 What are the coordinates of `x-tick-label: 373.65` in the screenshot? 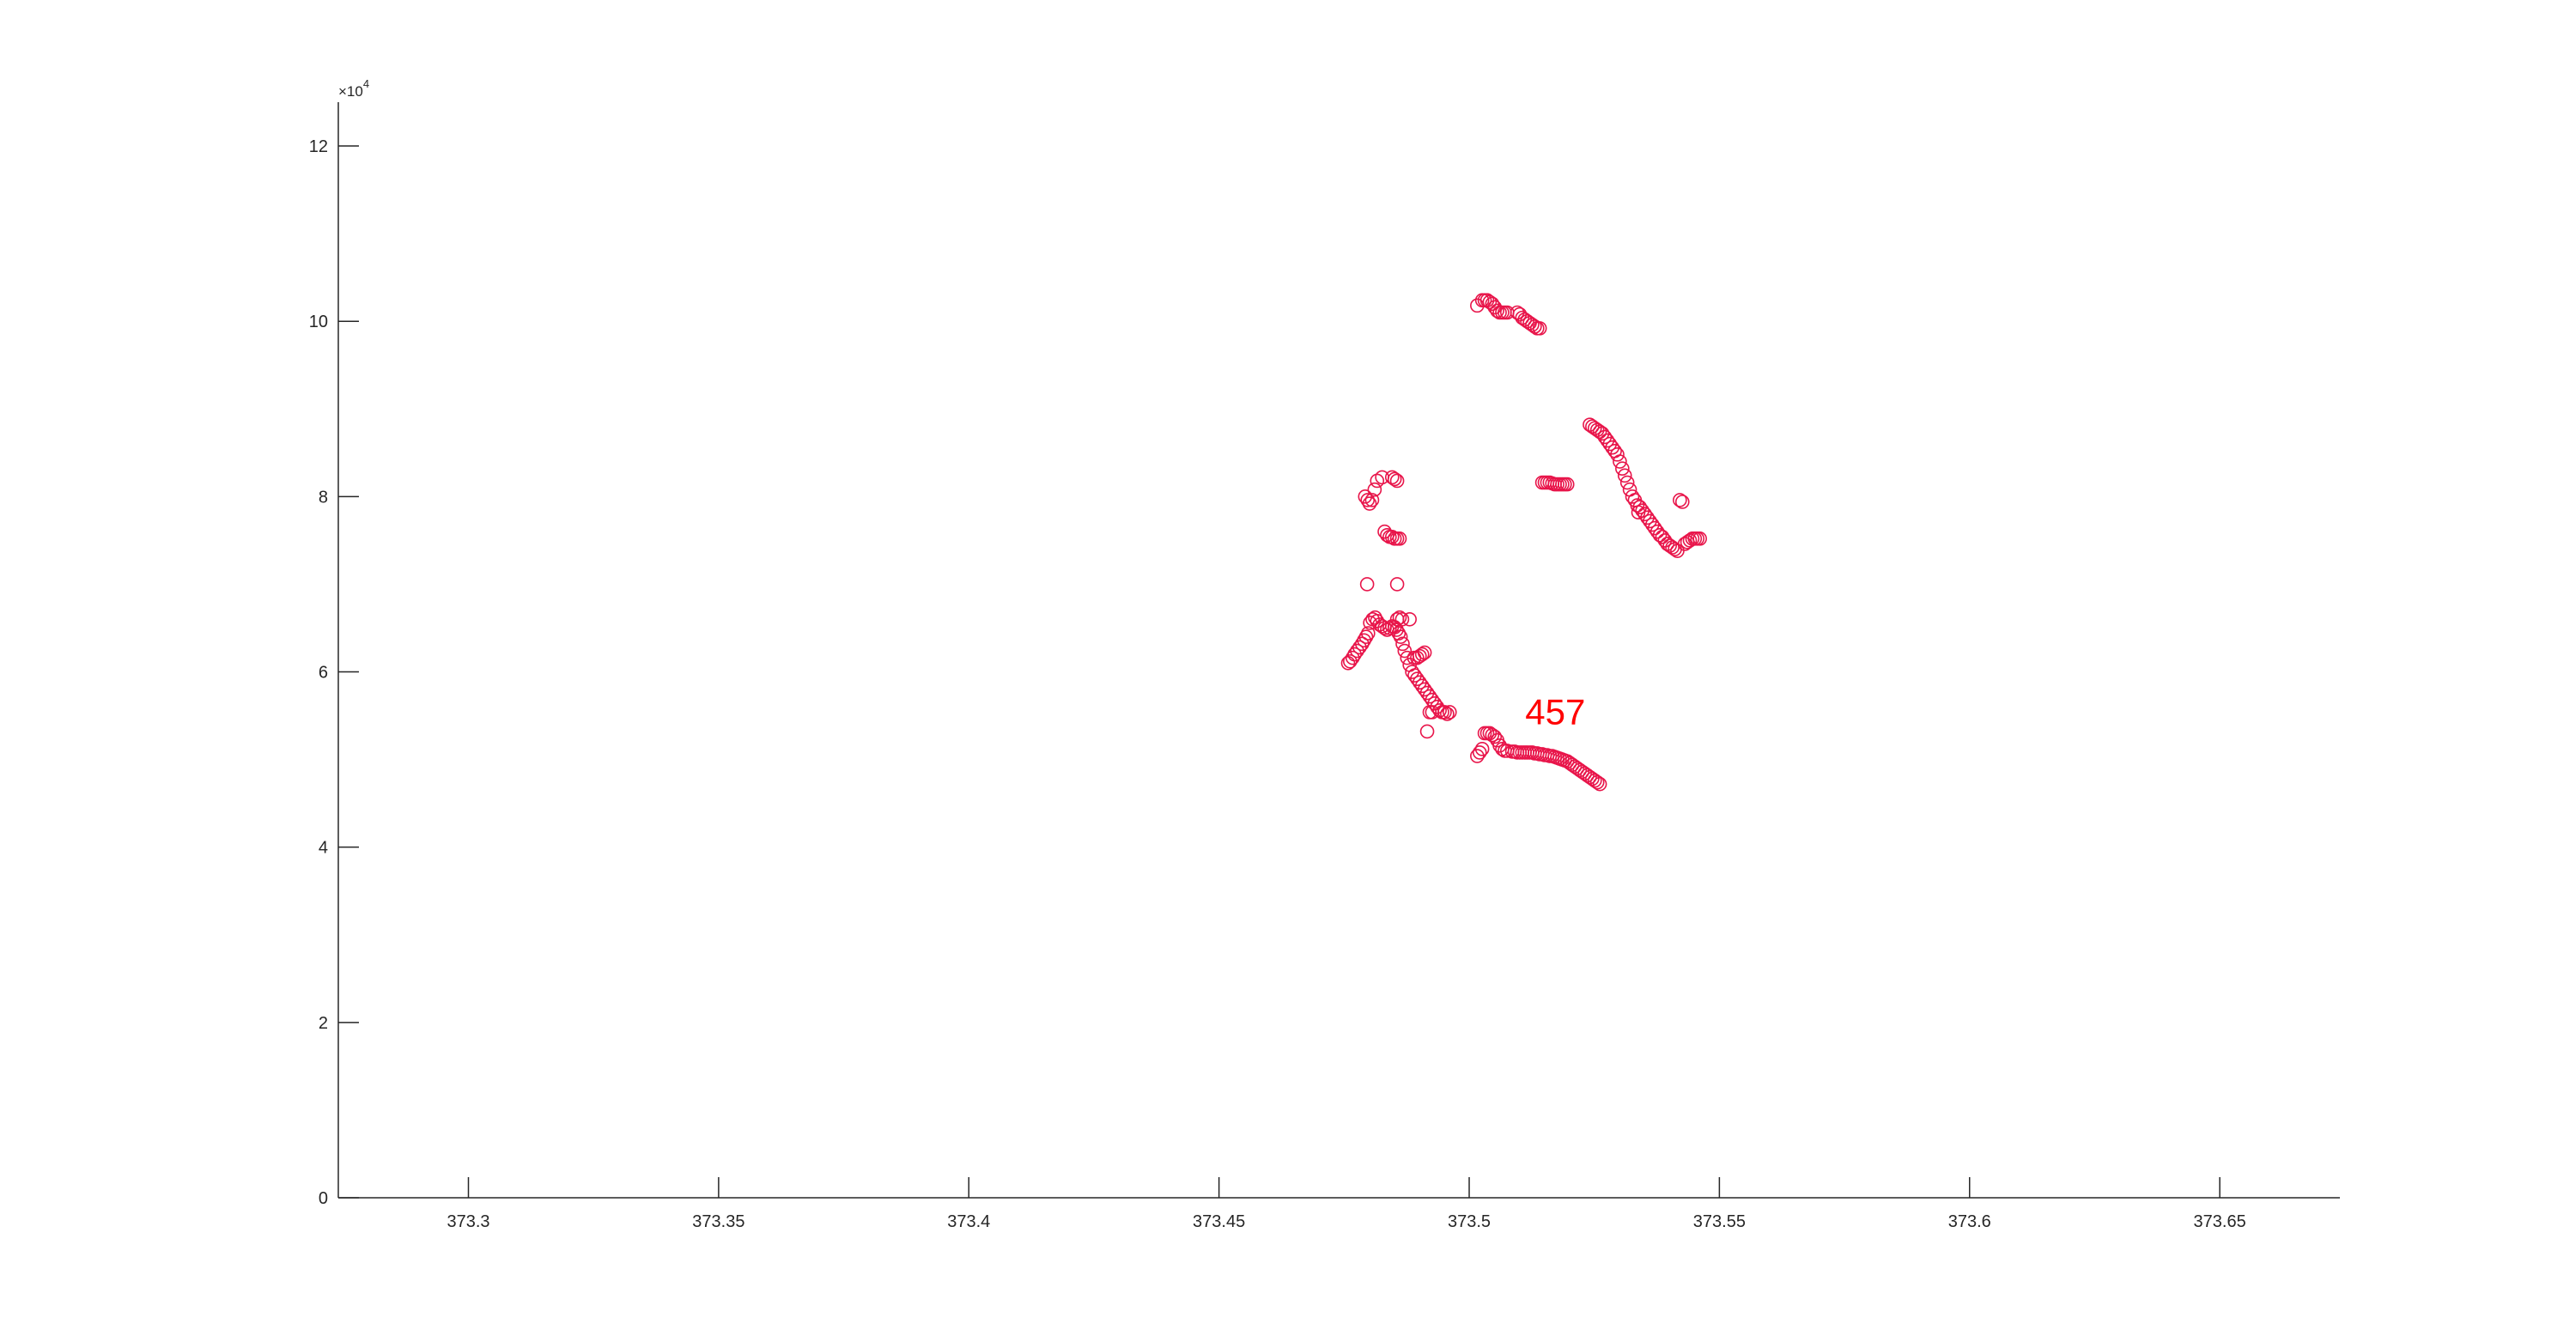 It's located at (2220, 1221).